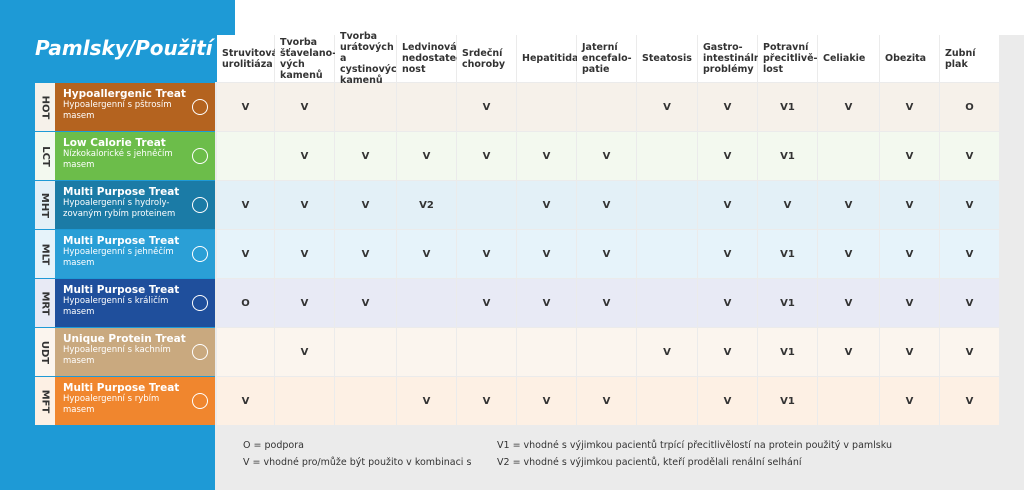 This screenshot has height=490, width=1024. I want to click on row-subtitle: Hypoalergenní s králičím masem, so click(116, 306).